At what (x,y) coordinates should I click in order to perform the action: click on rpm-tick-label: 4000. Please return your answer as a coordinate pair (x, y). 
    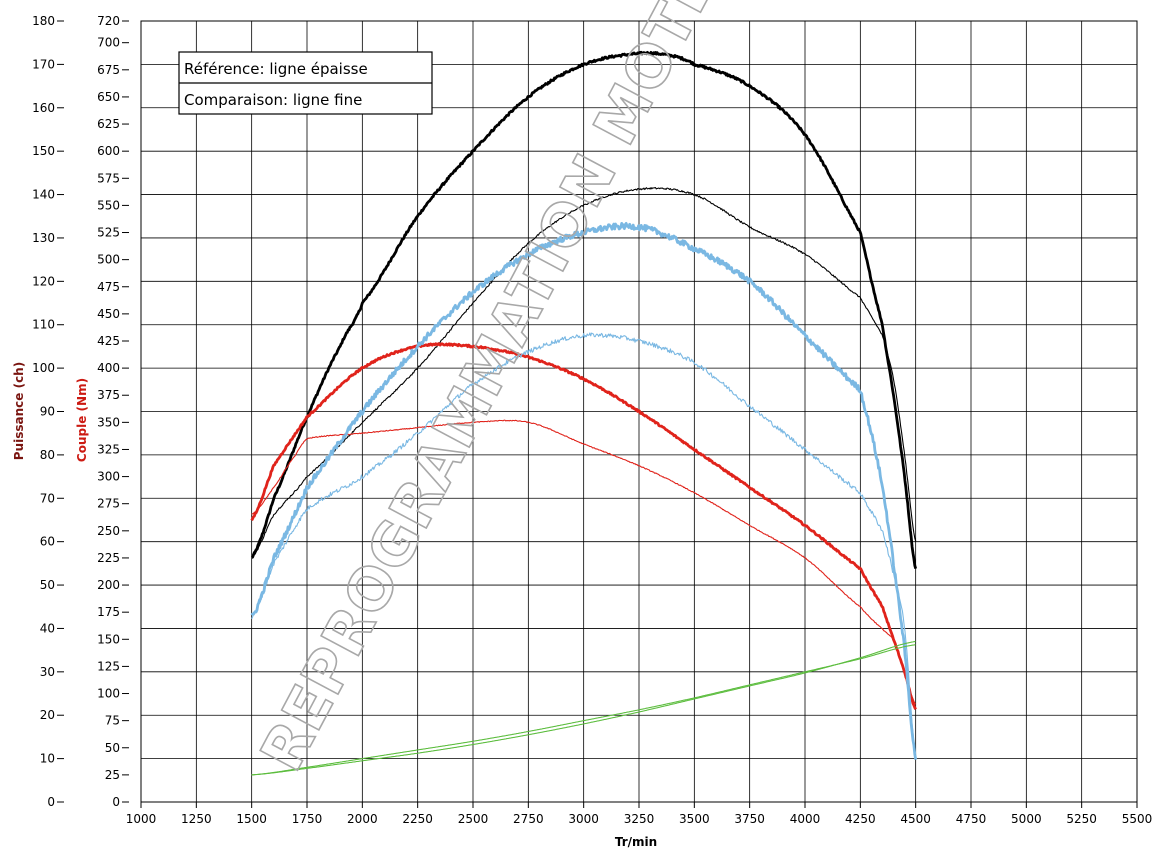
    Looking at the image, I should click on (805, 819).